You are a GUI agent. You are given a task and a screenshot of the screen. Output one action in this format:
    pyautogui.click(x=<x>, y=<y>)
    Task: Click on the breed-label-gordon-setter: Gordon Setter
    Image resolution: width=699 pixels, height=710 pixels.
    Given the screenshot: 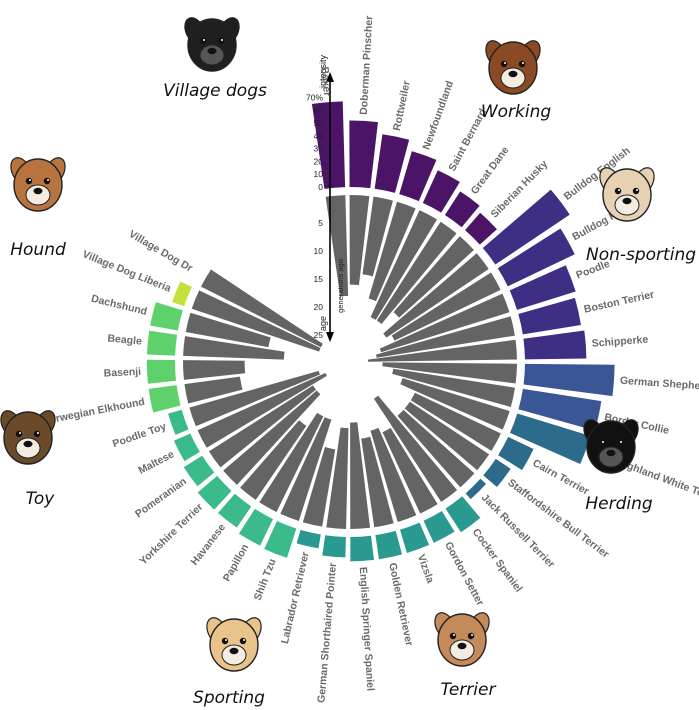 What is the action you would take?
    pyautogui.click(x=464, y=574)
    